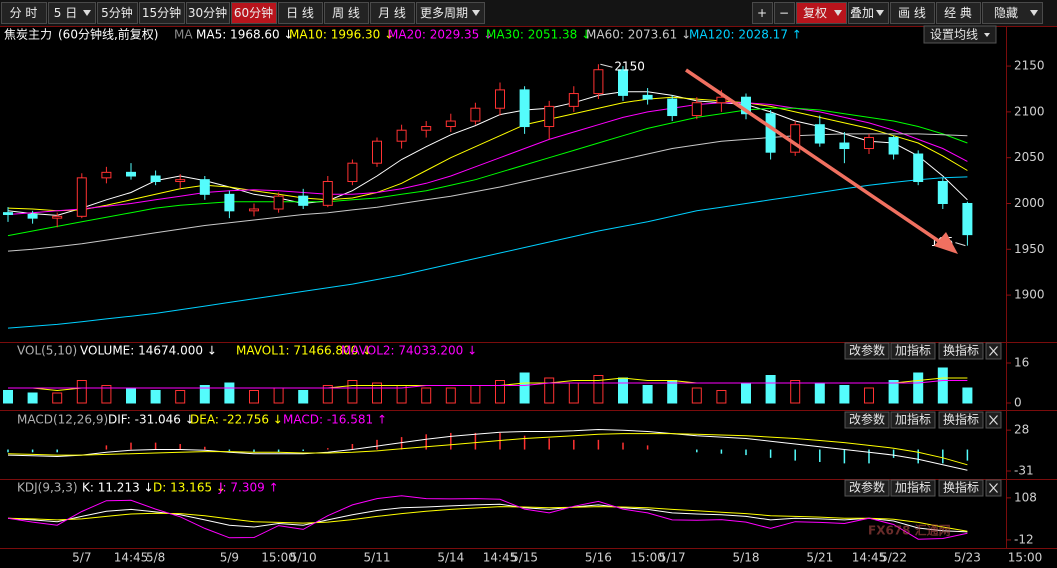  What do you see at coordinates (1025, 558) in the screenshot?
I see `x-end-label: 15:00` at bounding box center [1025, 558].